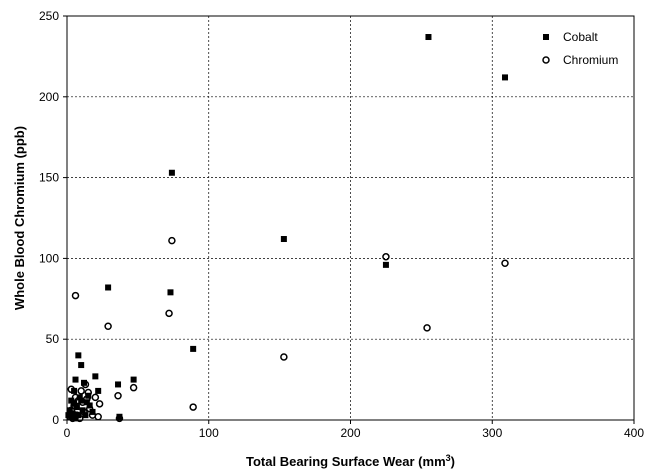 This screenshot has width=647, height=469. Describe the element at coordinates (49, 178) in the screenshot. I see `y-tick-label: 150` at that location.